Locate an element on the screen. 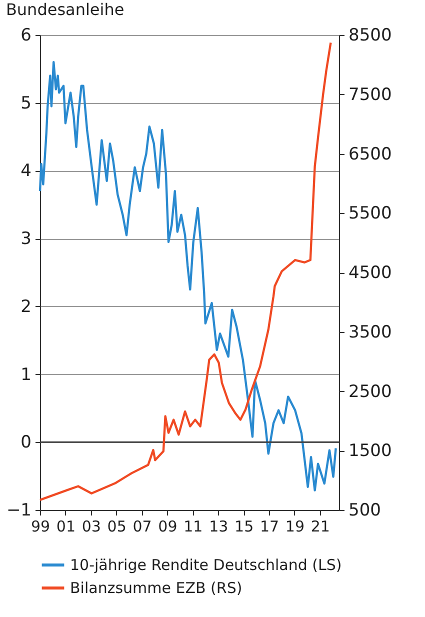  legend-label: 10-jährige Rendite Deutschland (LS) is located at coordinates (206, 565).